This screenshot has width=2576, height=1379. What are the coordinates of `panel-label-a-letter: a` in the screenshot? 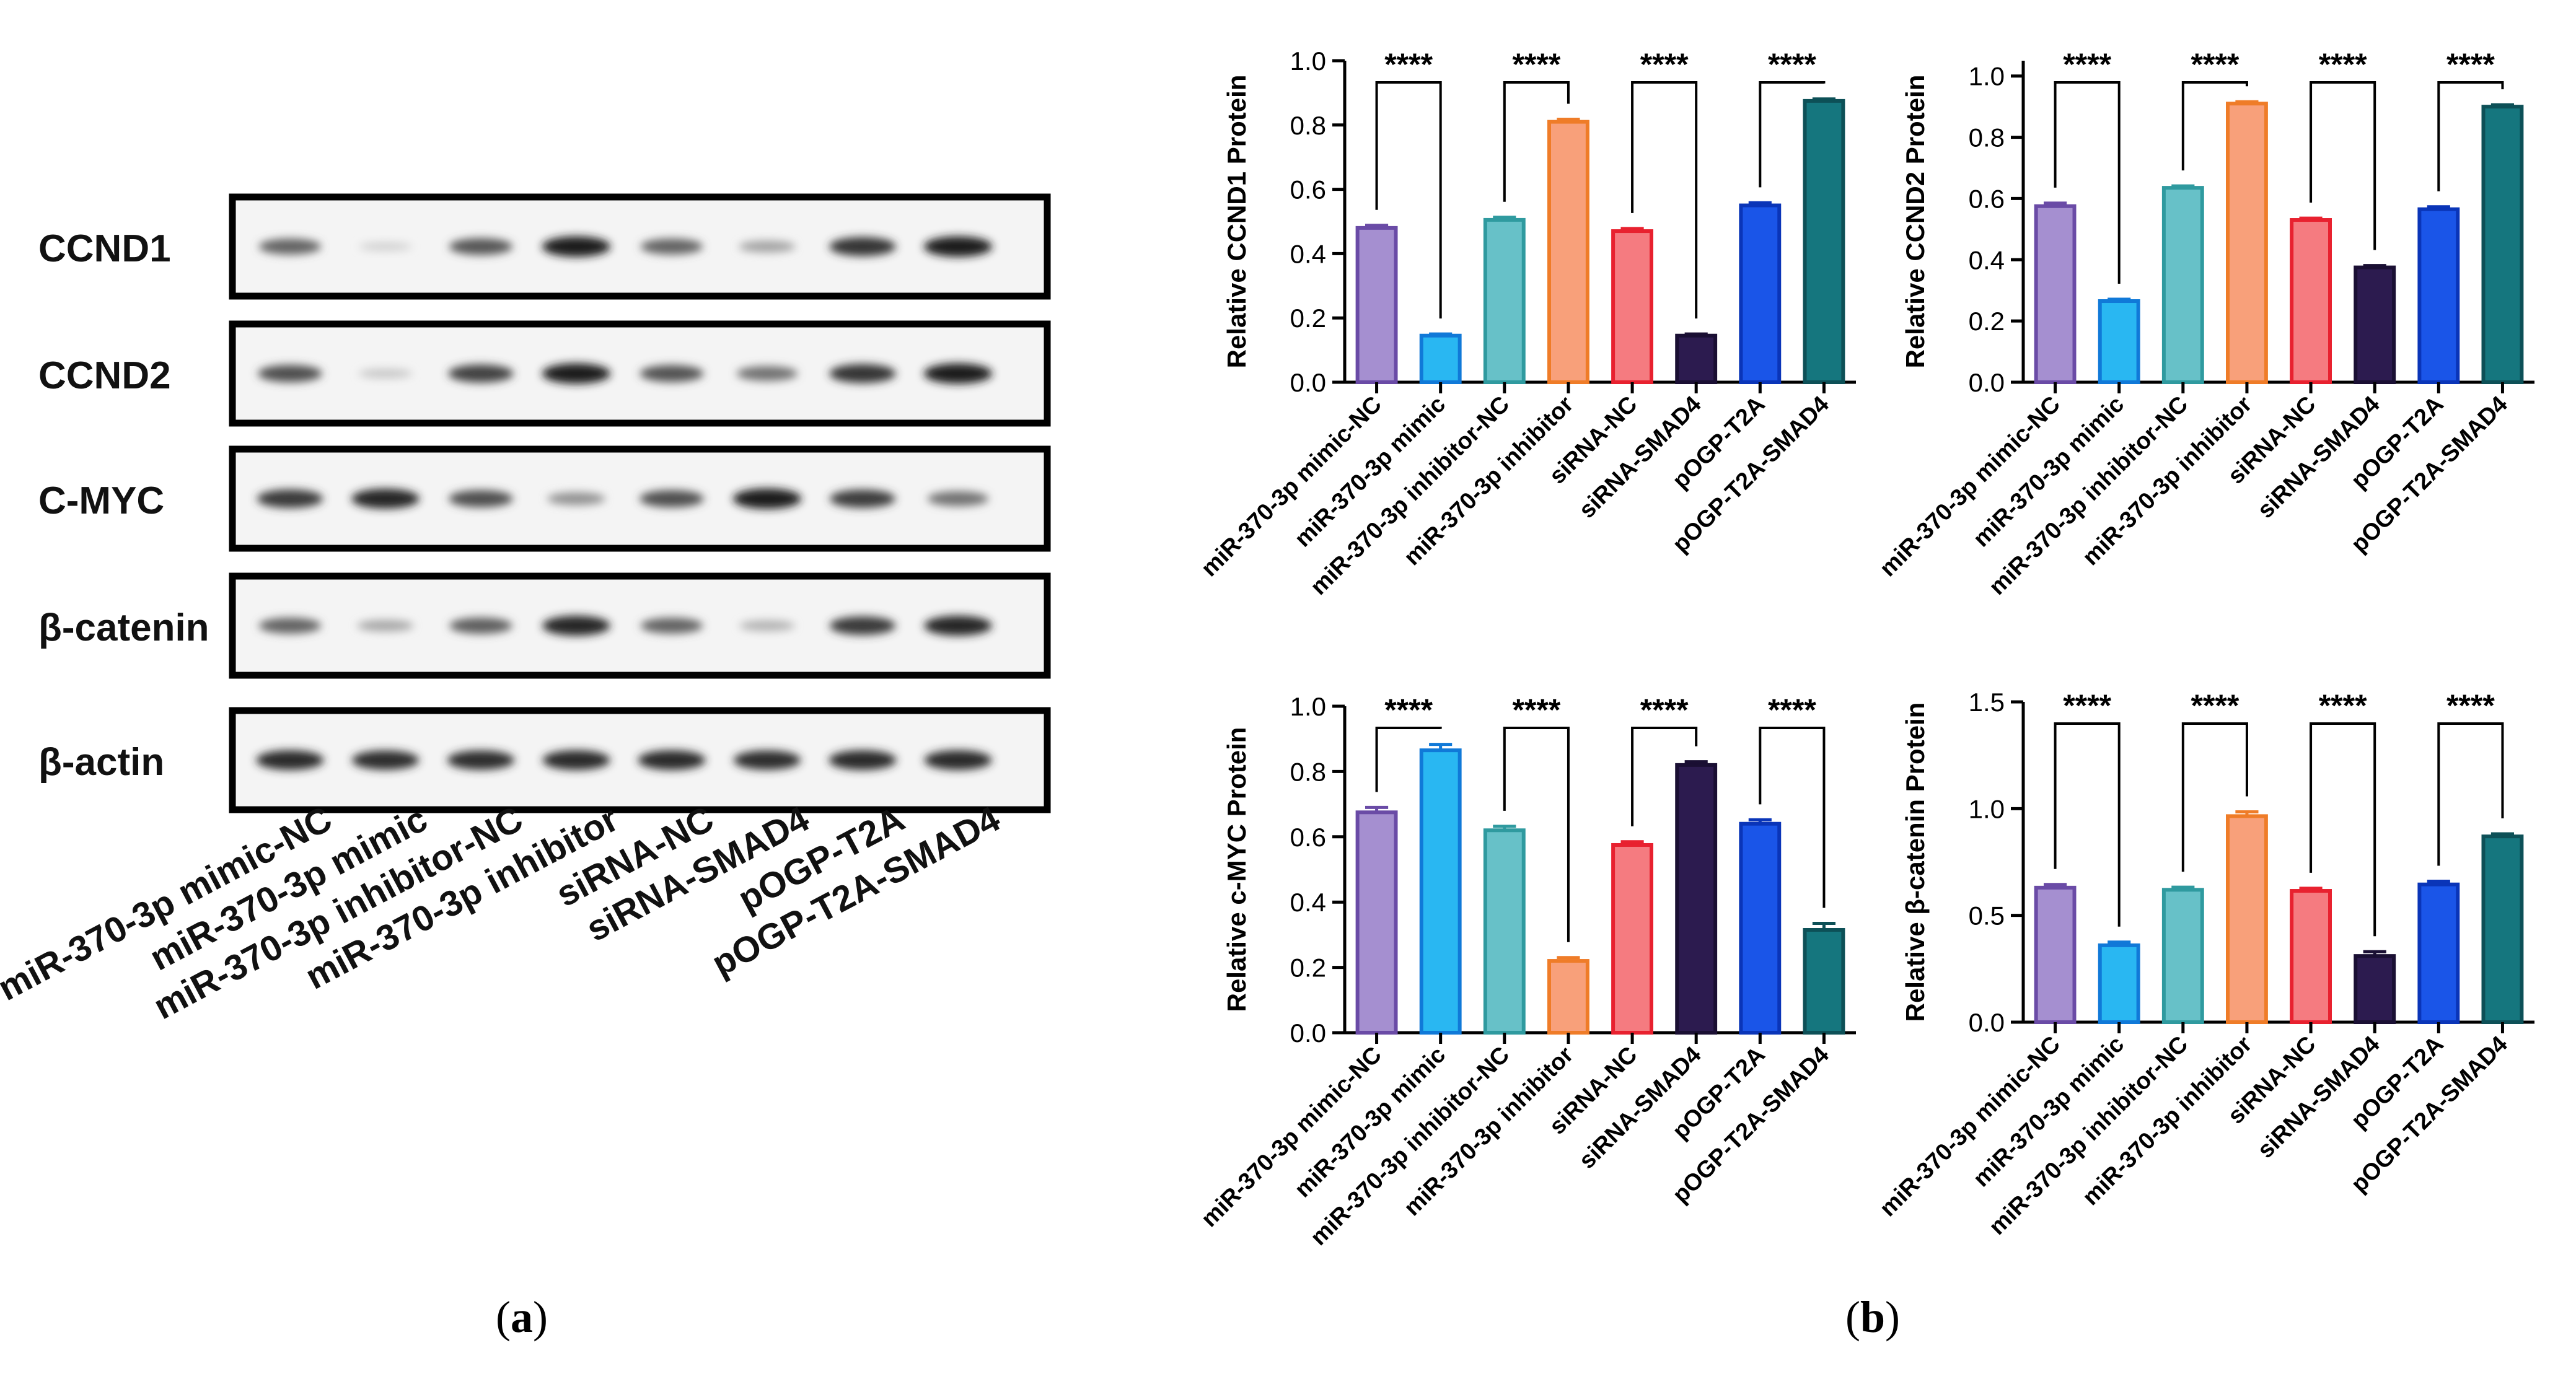 It's located at (521, 1317).